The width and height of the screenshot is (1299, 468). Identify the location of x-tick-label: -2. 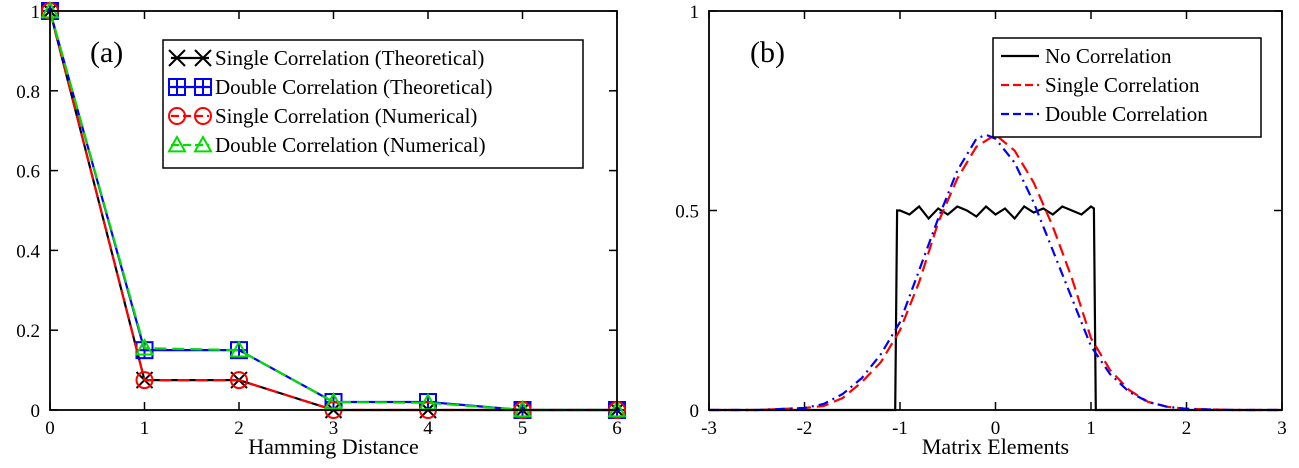
(805, 428).